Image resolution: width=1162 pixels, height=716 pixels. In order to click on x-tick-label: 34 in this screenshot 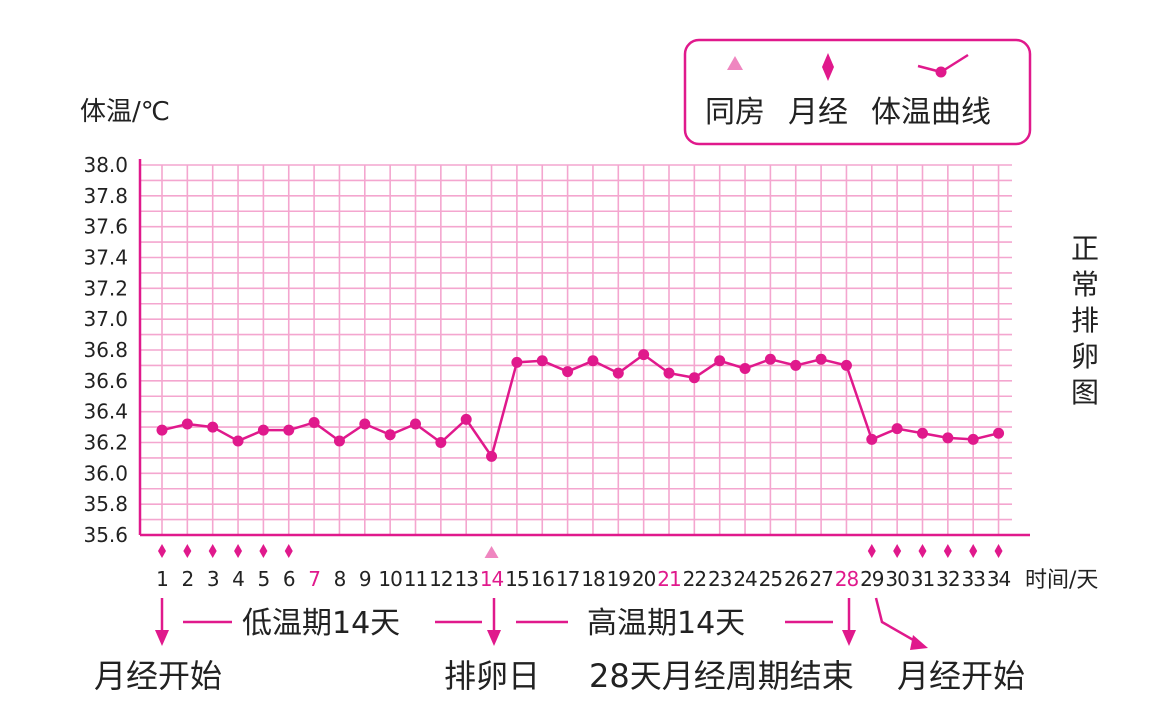, I will do `click(999, 579)`.